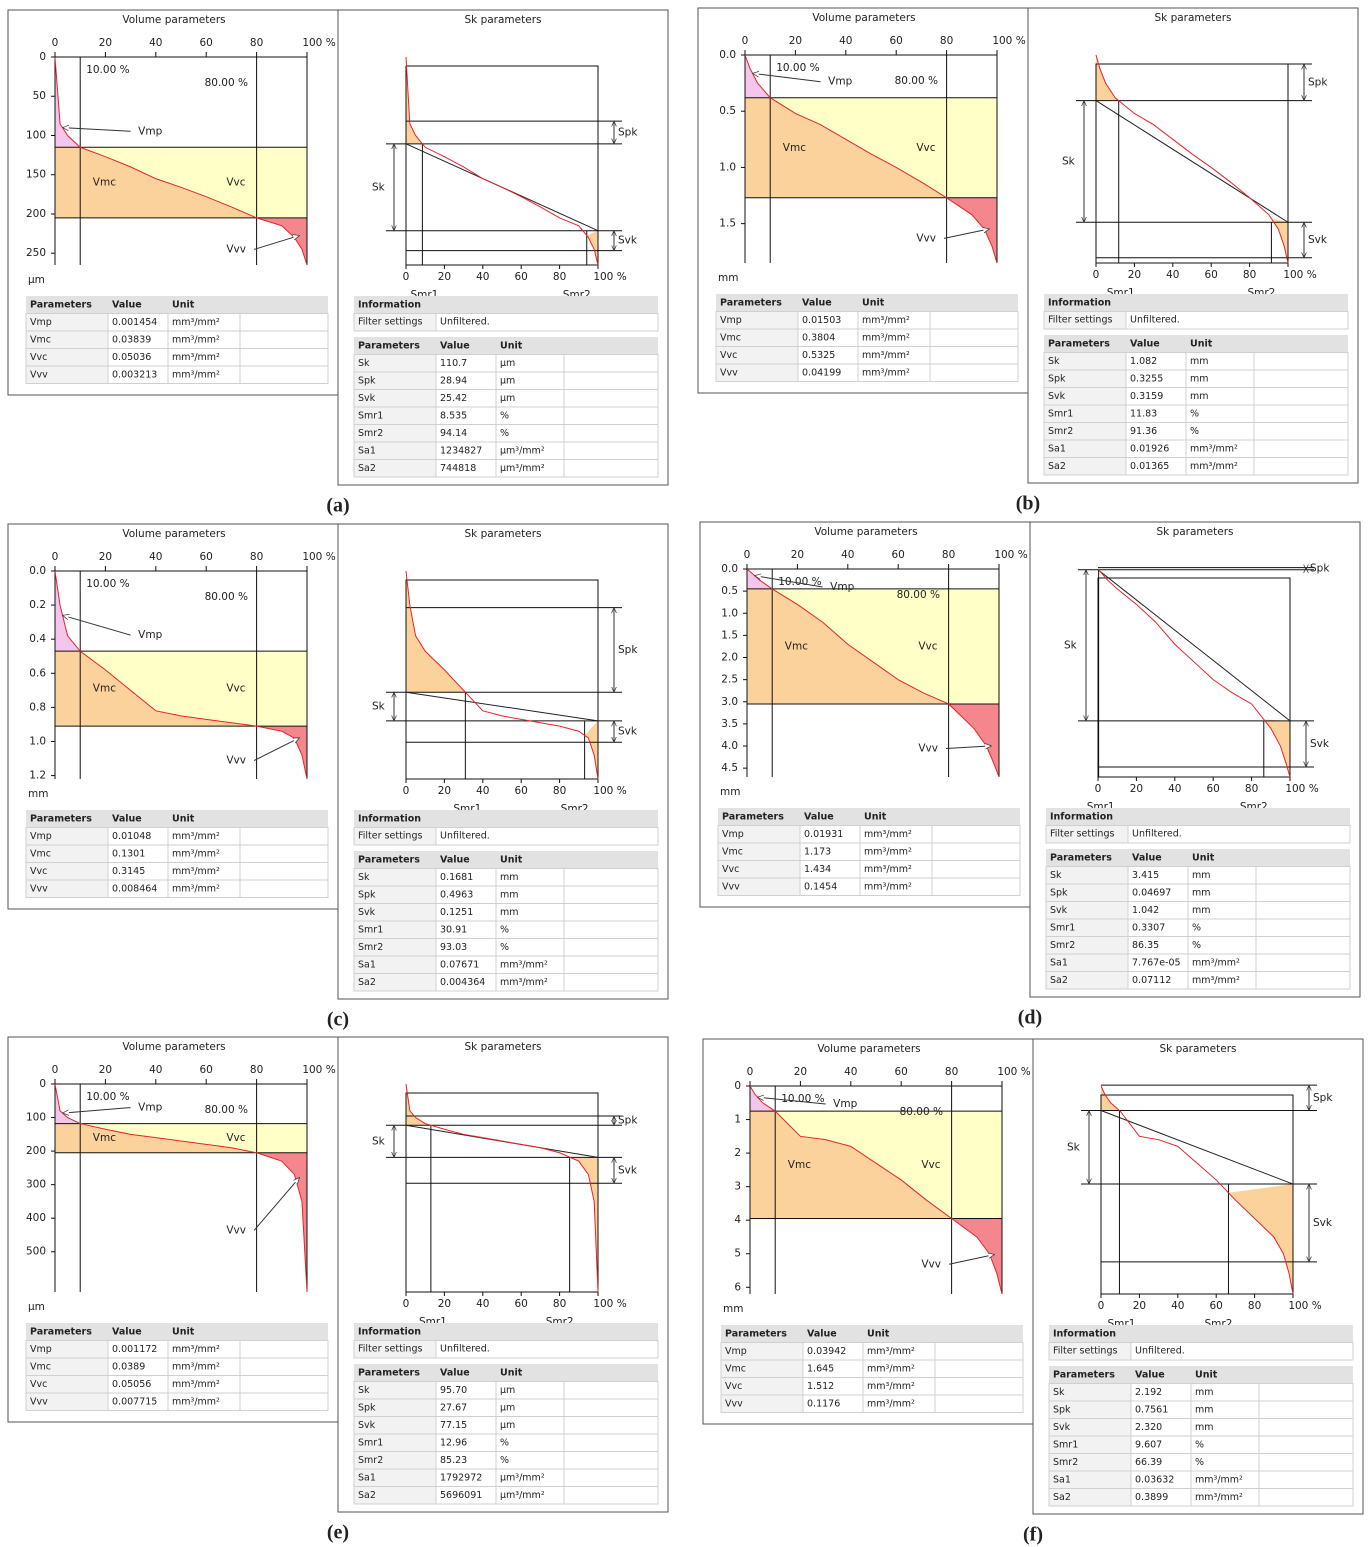 The height and width of the screenshot is (1547, 1368). What do you see at coordinates (364, 1390) in the screenshot?
I see `table-cell: Sk` at bounding box center [364, 1390].